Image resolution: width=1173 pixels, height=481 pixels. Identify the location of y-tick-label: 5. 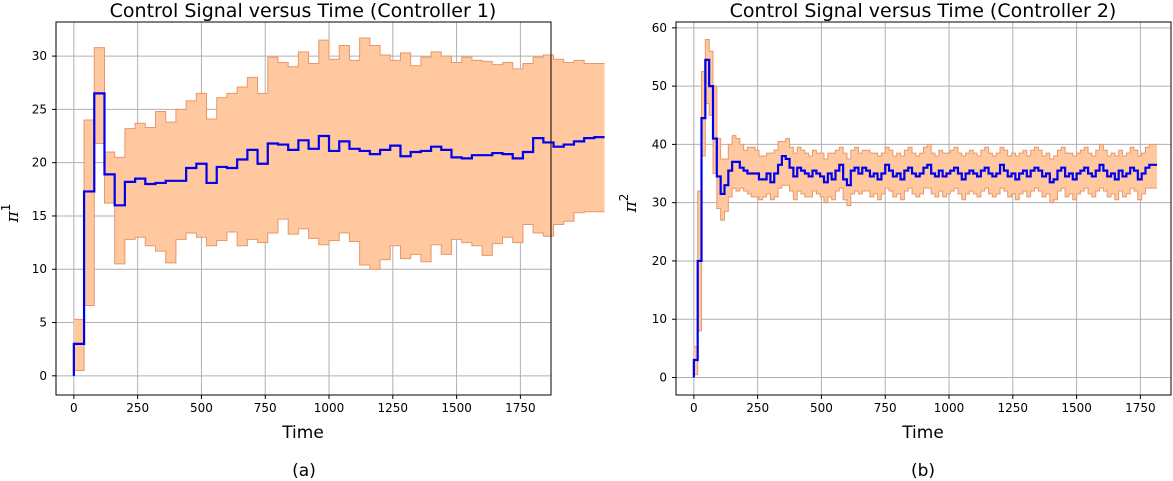
(43, 323).